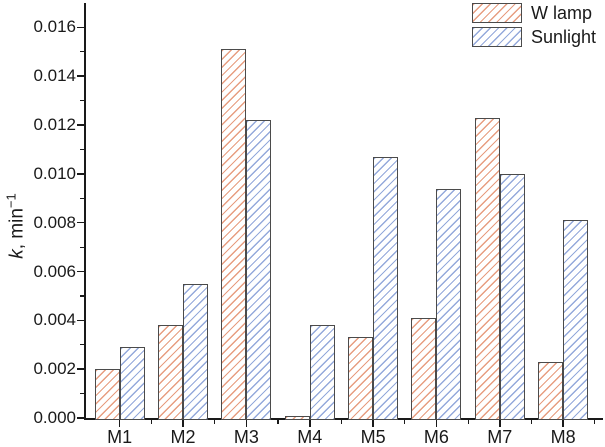  Describe the element at coordinates (132, 383) in the screenshot. I see `bar-sunlight-M1` at that location.